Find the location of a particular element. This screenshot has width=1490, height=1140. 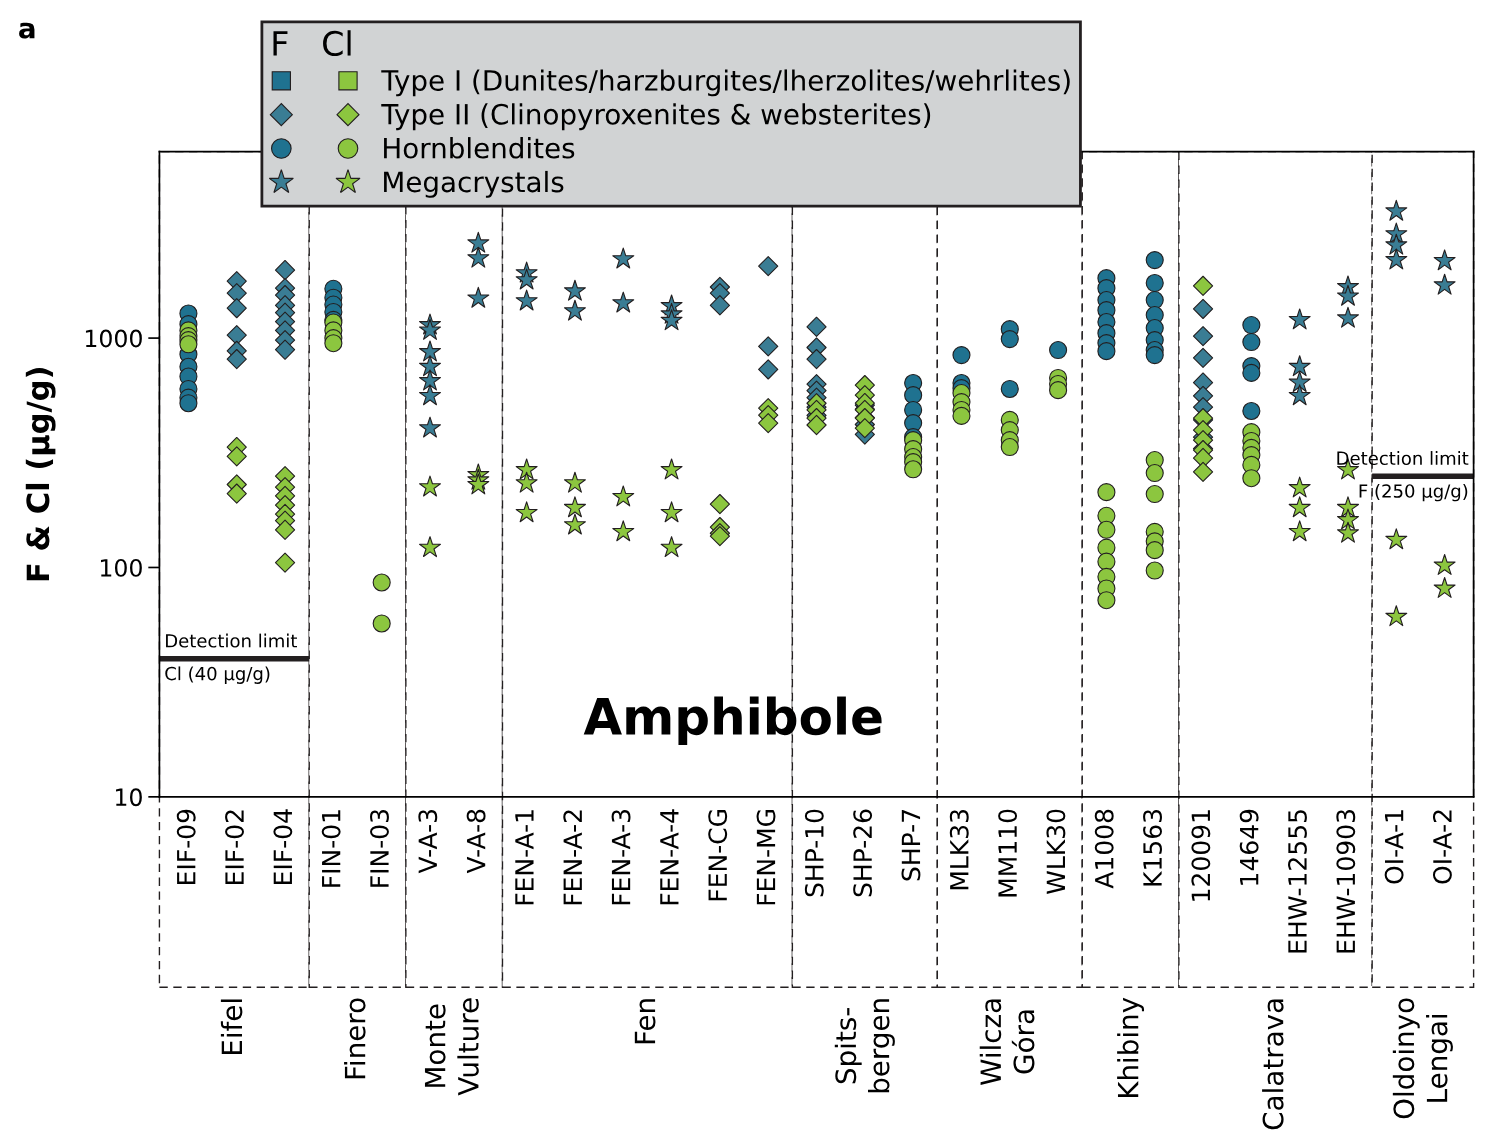

x-tick-label: FEN-A-1 is located at coordinates (524, 857).